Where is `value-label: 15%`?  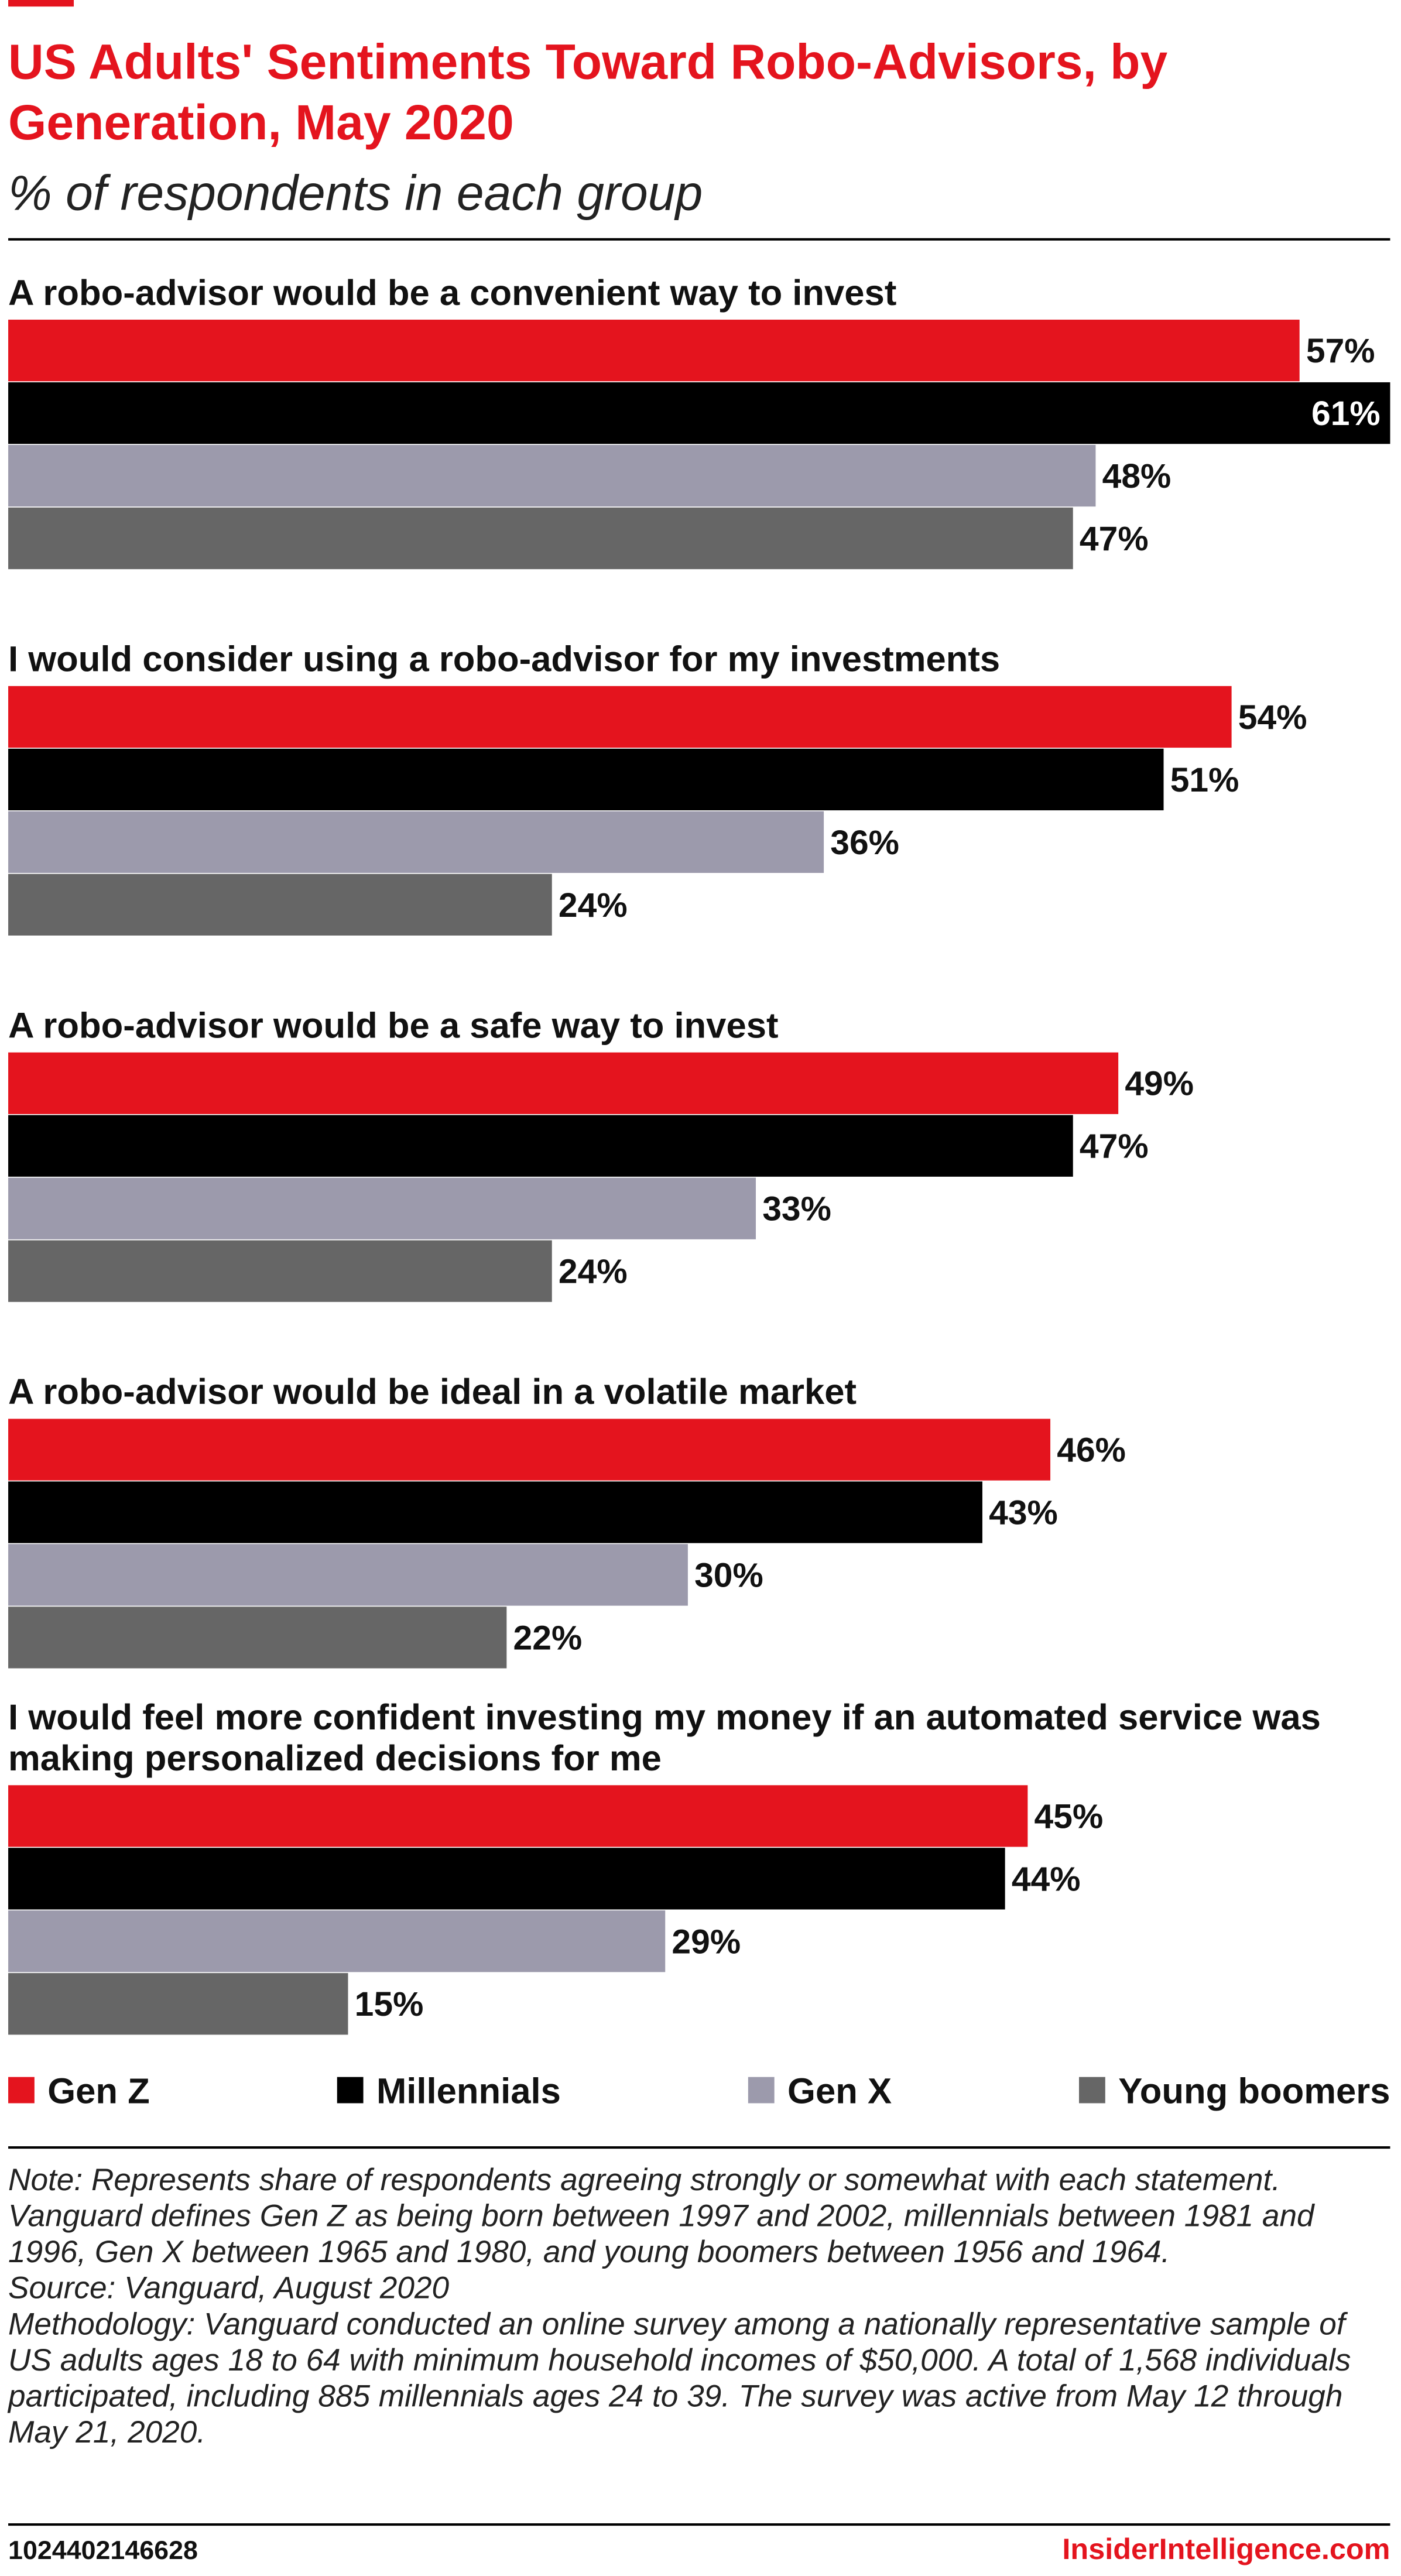
value-label: 15% is located at coordinates (389, 2004).